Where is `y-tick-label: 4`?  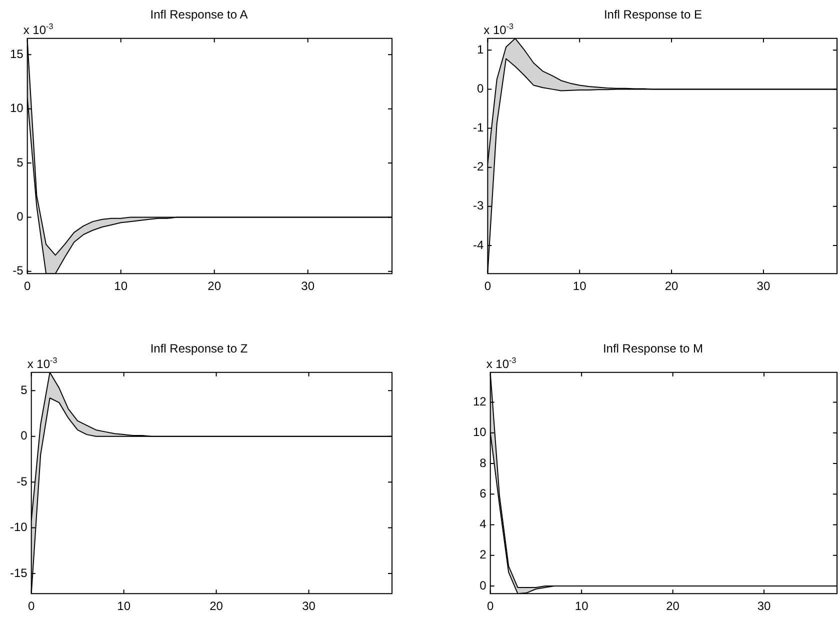
y-tick-label: 4 is located at coordinates (483, 524).